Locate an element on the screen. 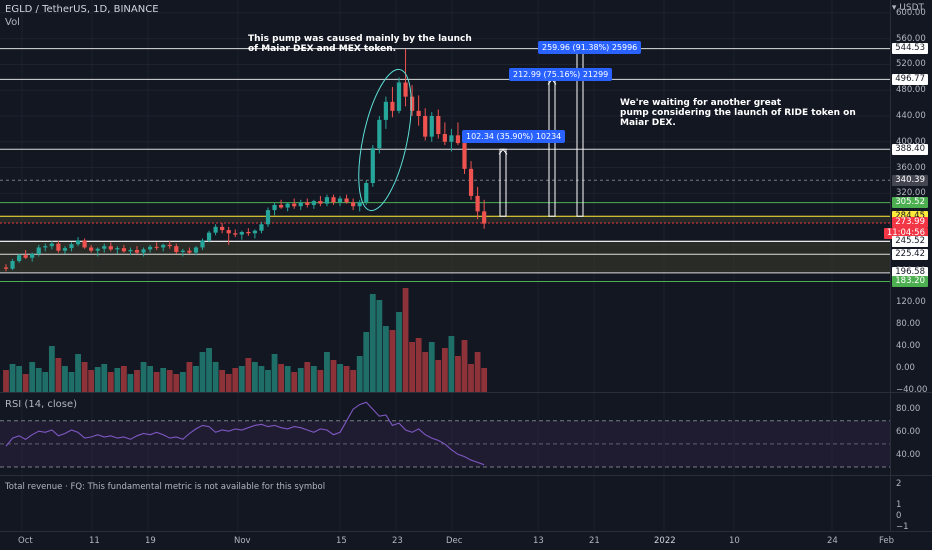 Image resolution: width=932 pixels, height=550 pixels. rsi-legend: RSI (14, close) is located at coordinates (41, 404).